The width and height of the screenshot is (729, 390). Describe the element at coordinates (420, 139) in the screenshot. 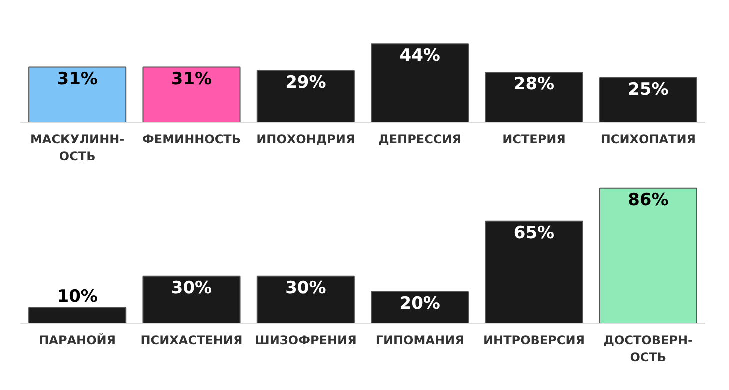

I see `x-tick-label: ДЕПРЕССИЯ` at that location.